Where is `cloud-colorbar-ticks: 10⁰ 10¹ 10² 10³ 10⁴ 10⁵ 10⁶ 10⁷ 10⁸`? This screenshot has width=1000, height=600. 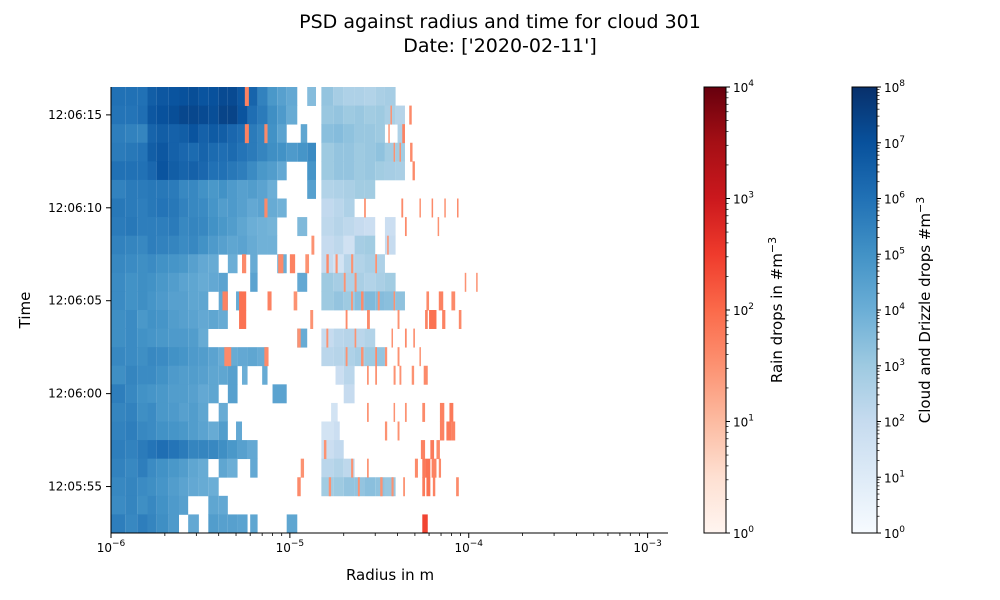
cloud-colorbar-ticks: 10⁰ 10¹ 10² 10³ 10⁴ 10⁵ 10⁶ 10⁷ 10⁸ is located at coordinates (891, 310).